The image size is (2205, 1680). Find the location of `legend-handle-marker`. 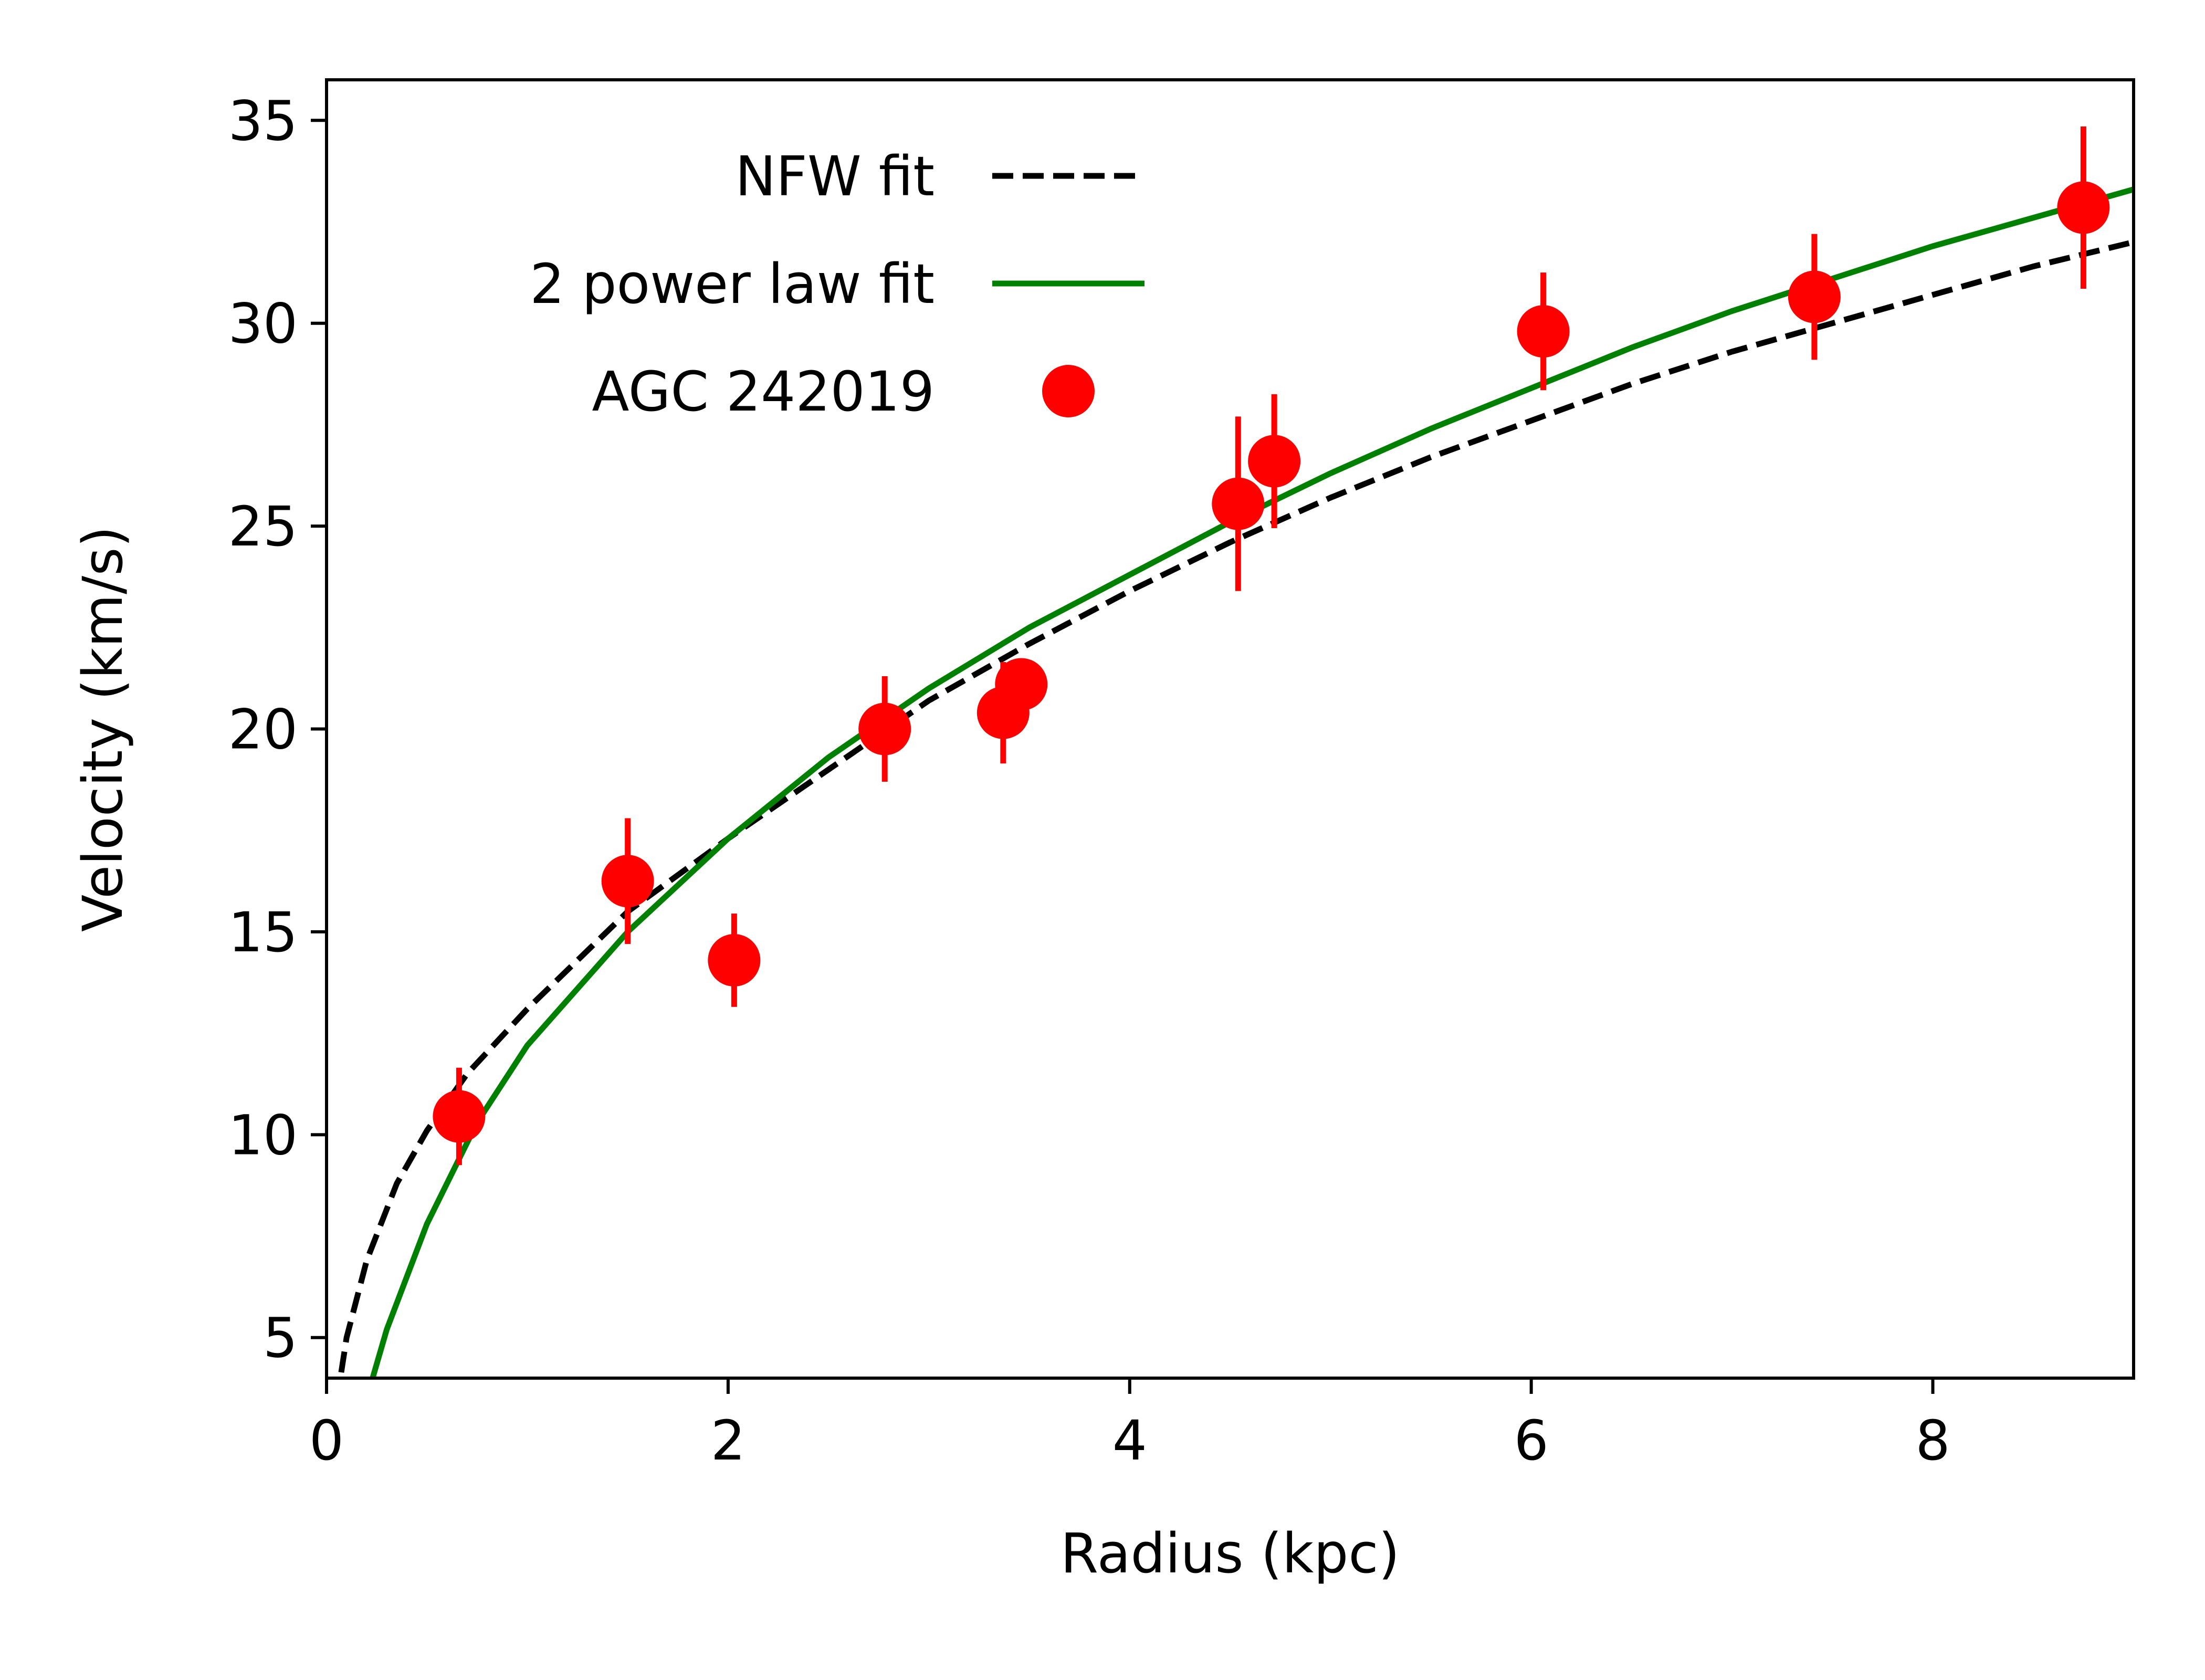

legend-handle-marker is located at coordinates (1068, 391).